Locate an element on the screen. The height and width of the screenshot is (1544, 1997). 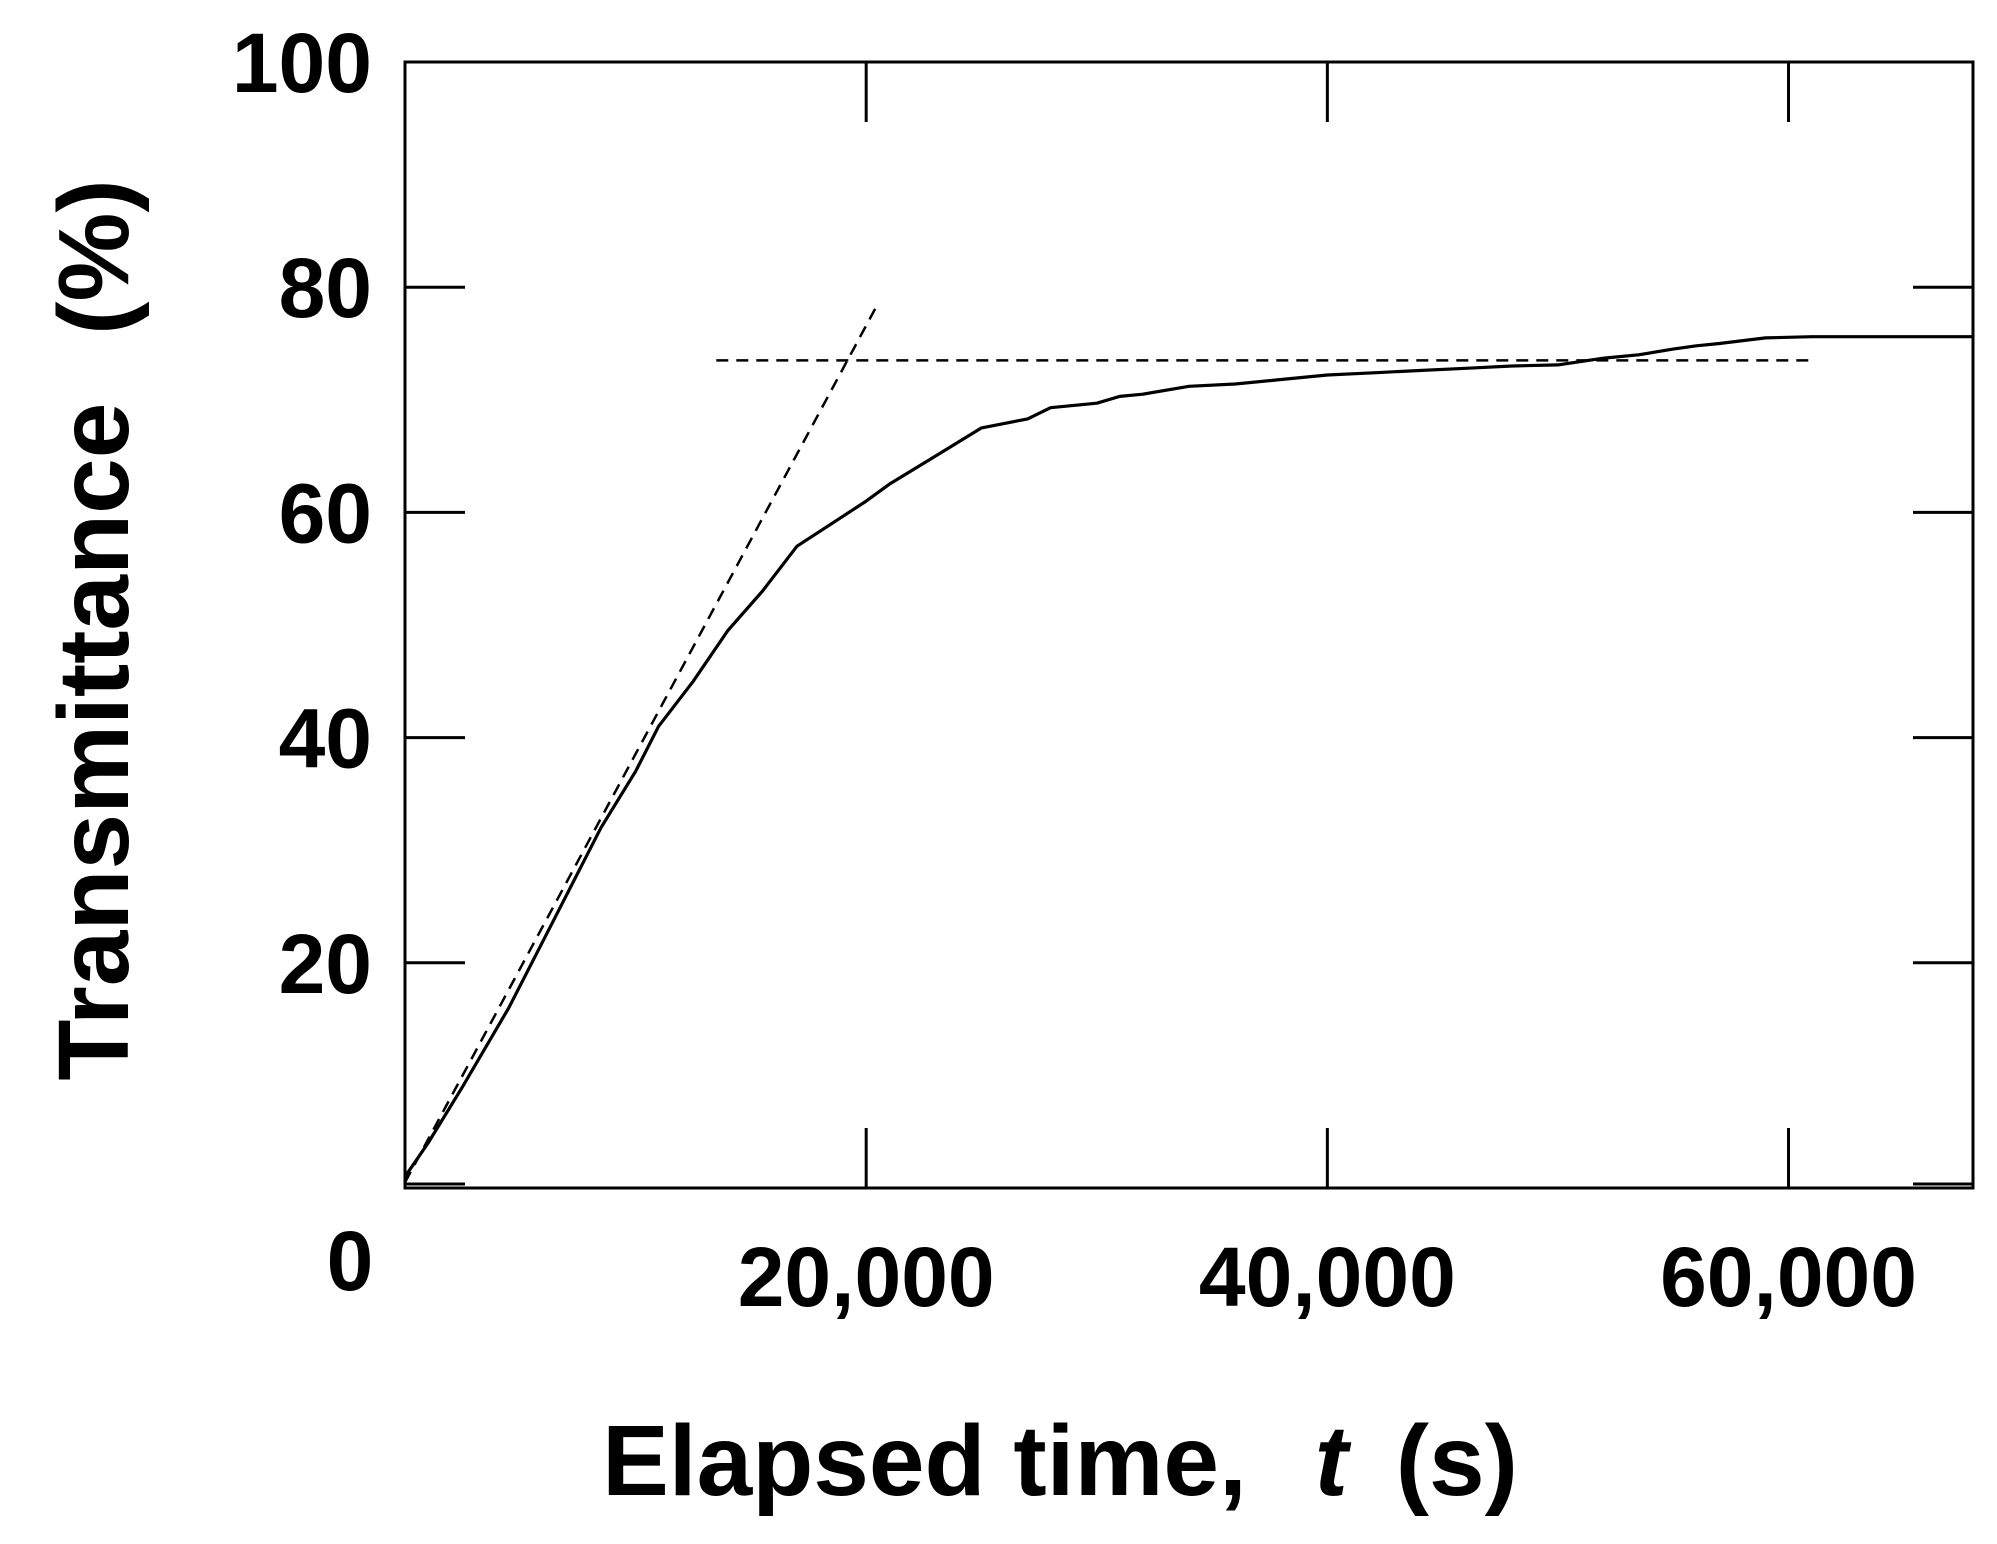
x-tick-label: 40,000 is located at coordinates (1327, 1277).